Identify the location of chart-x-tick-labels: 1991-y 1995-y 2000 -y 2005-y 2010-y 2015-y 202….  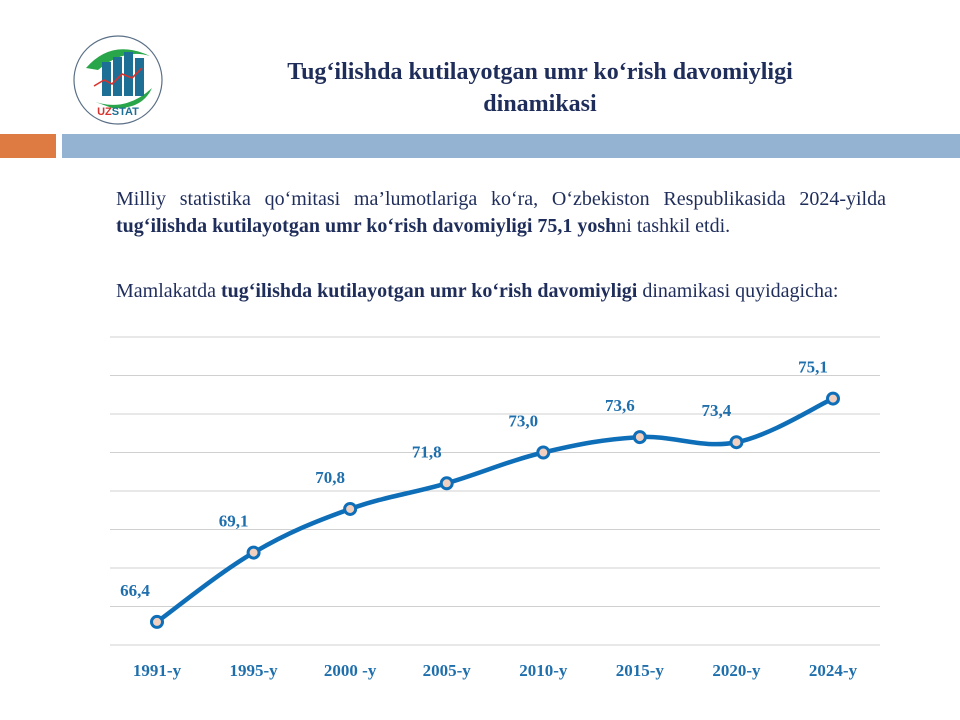
(495, 670).